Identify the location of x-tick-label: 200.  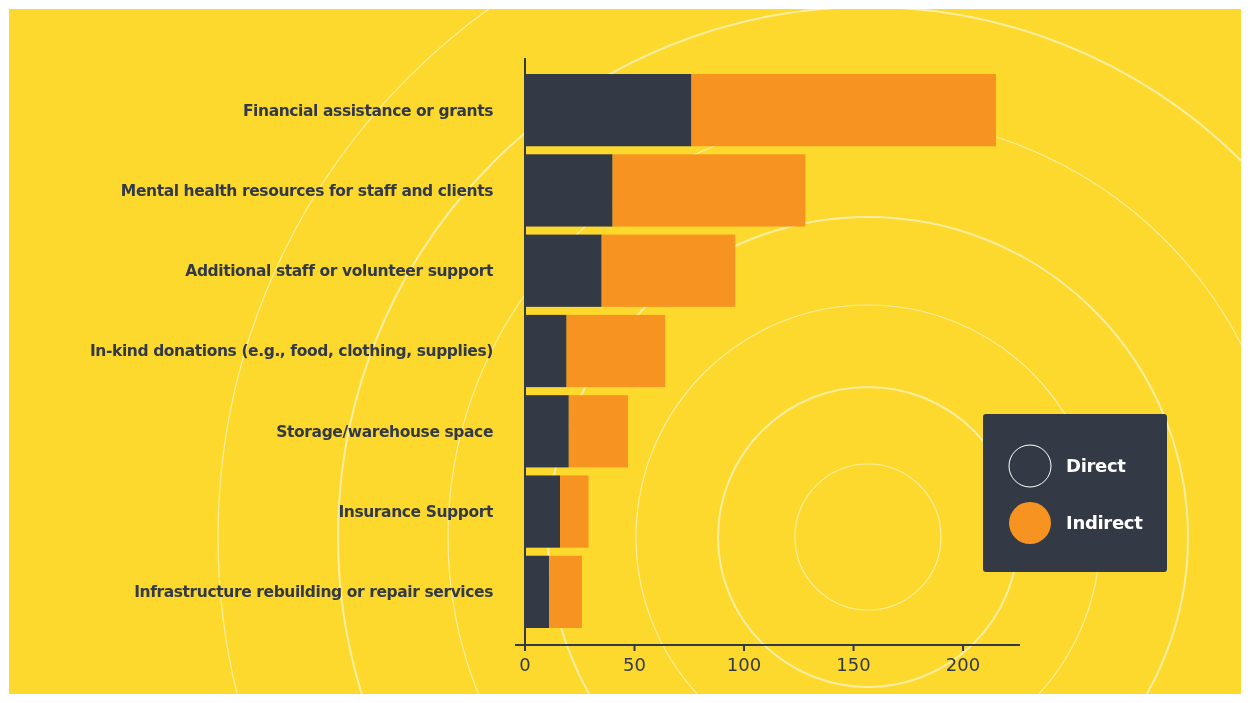
(963, 664).